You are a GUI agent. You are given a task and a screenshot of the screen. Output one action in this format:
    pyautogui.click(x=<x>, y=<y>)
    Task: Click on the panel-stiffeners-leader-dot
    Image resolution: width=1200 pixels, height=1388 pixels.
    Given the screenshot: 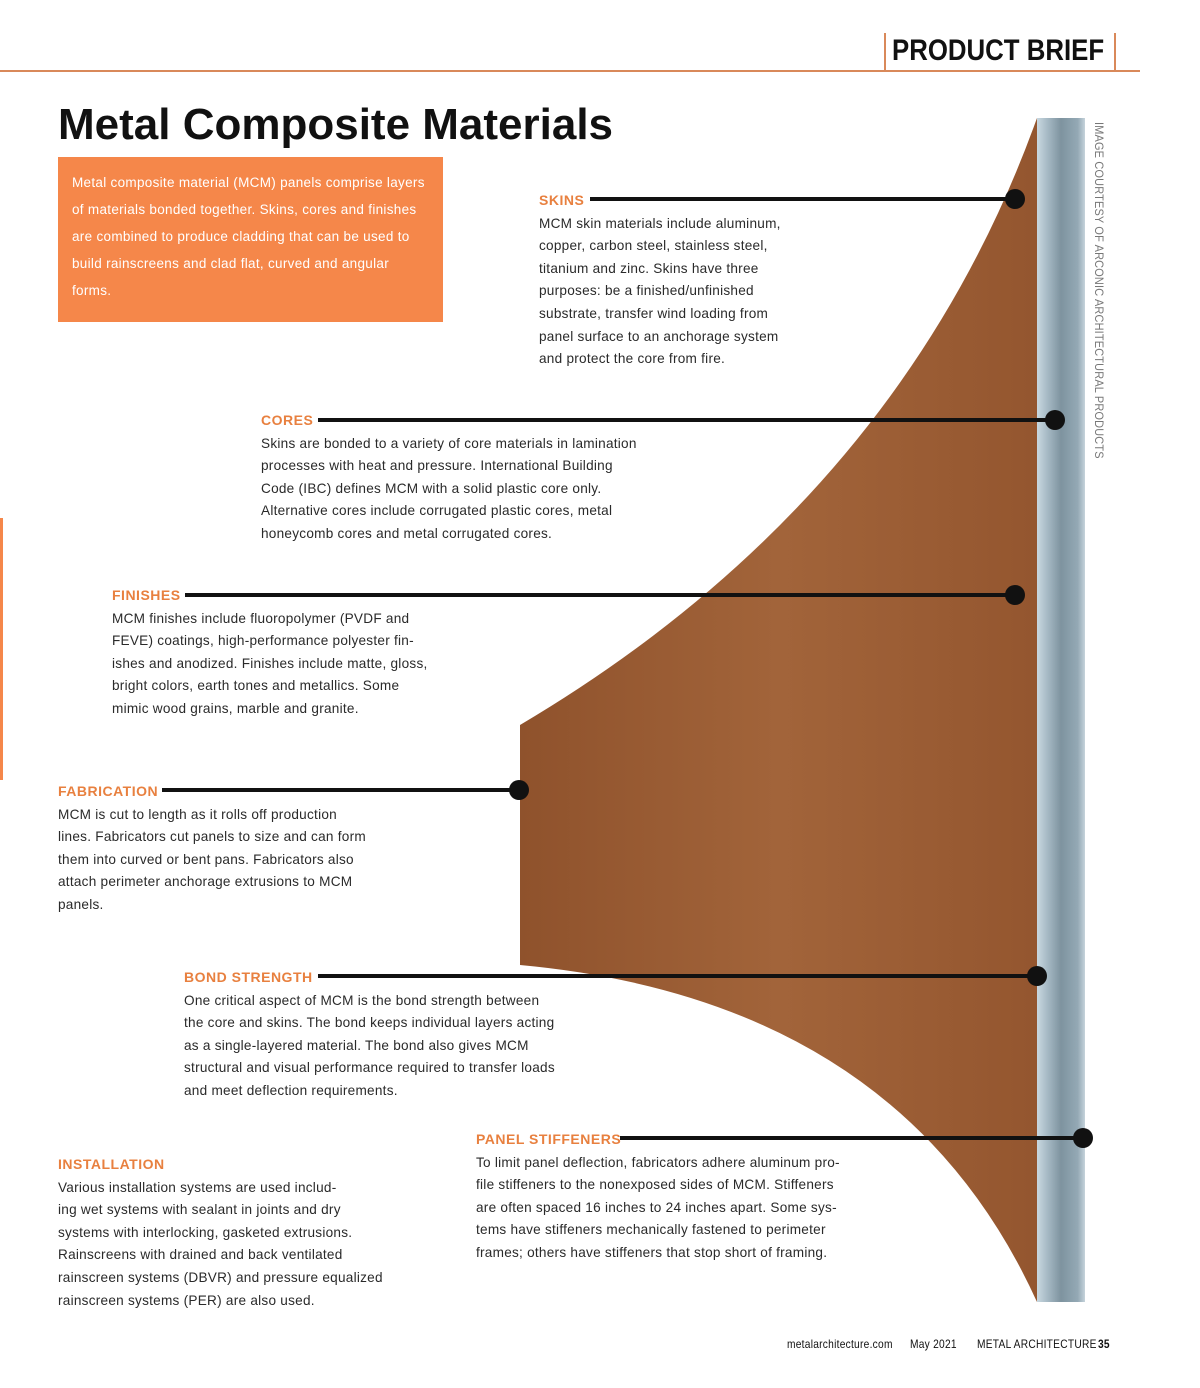 What is the action you would take?
    pyautogui.click(x=1083, y=1138)
    